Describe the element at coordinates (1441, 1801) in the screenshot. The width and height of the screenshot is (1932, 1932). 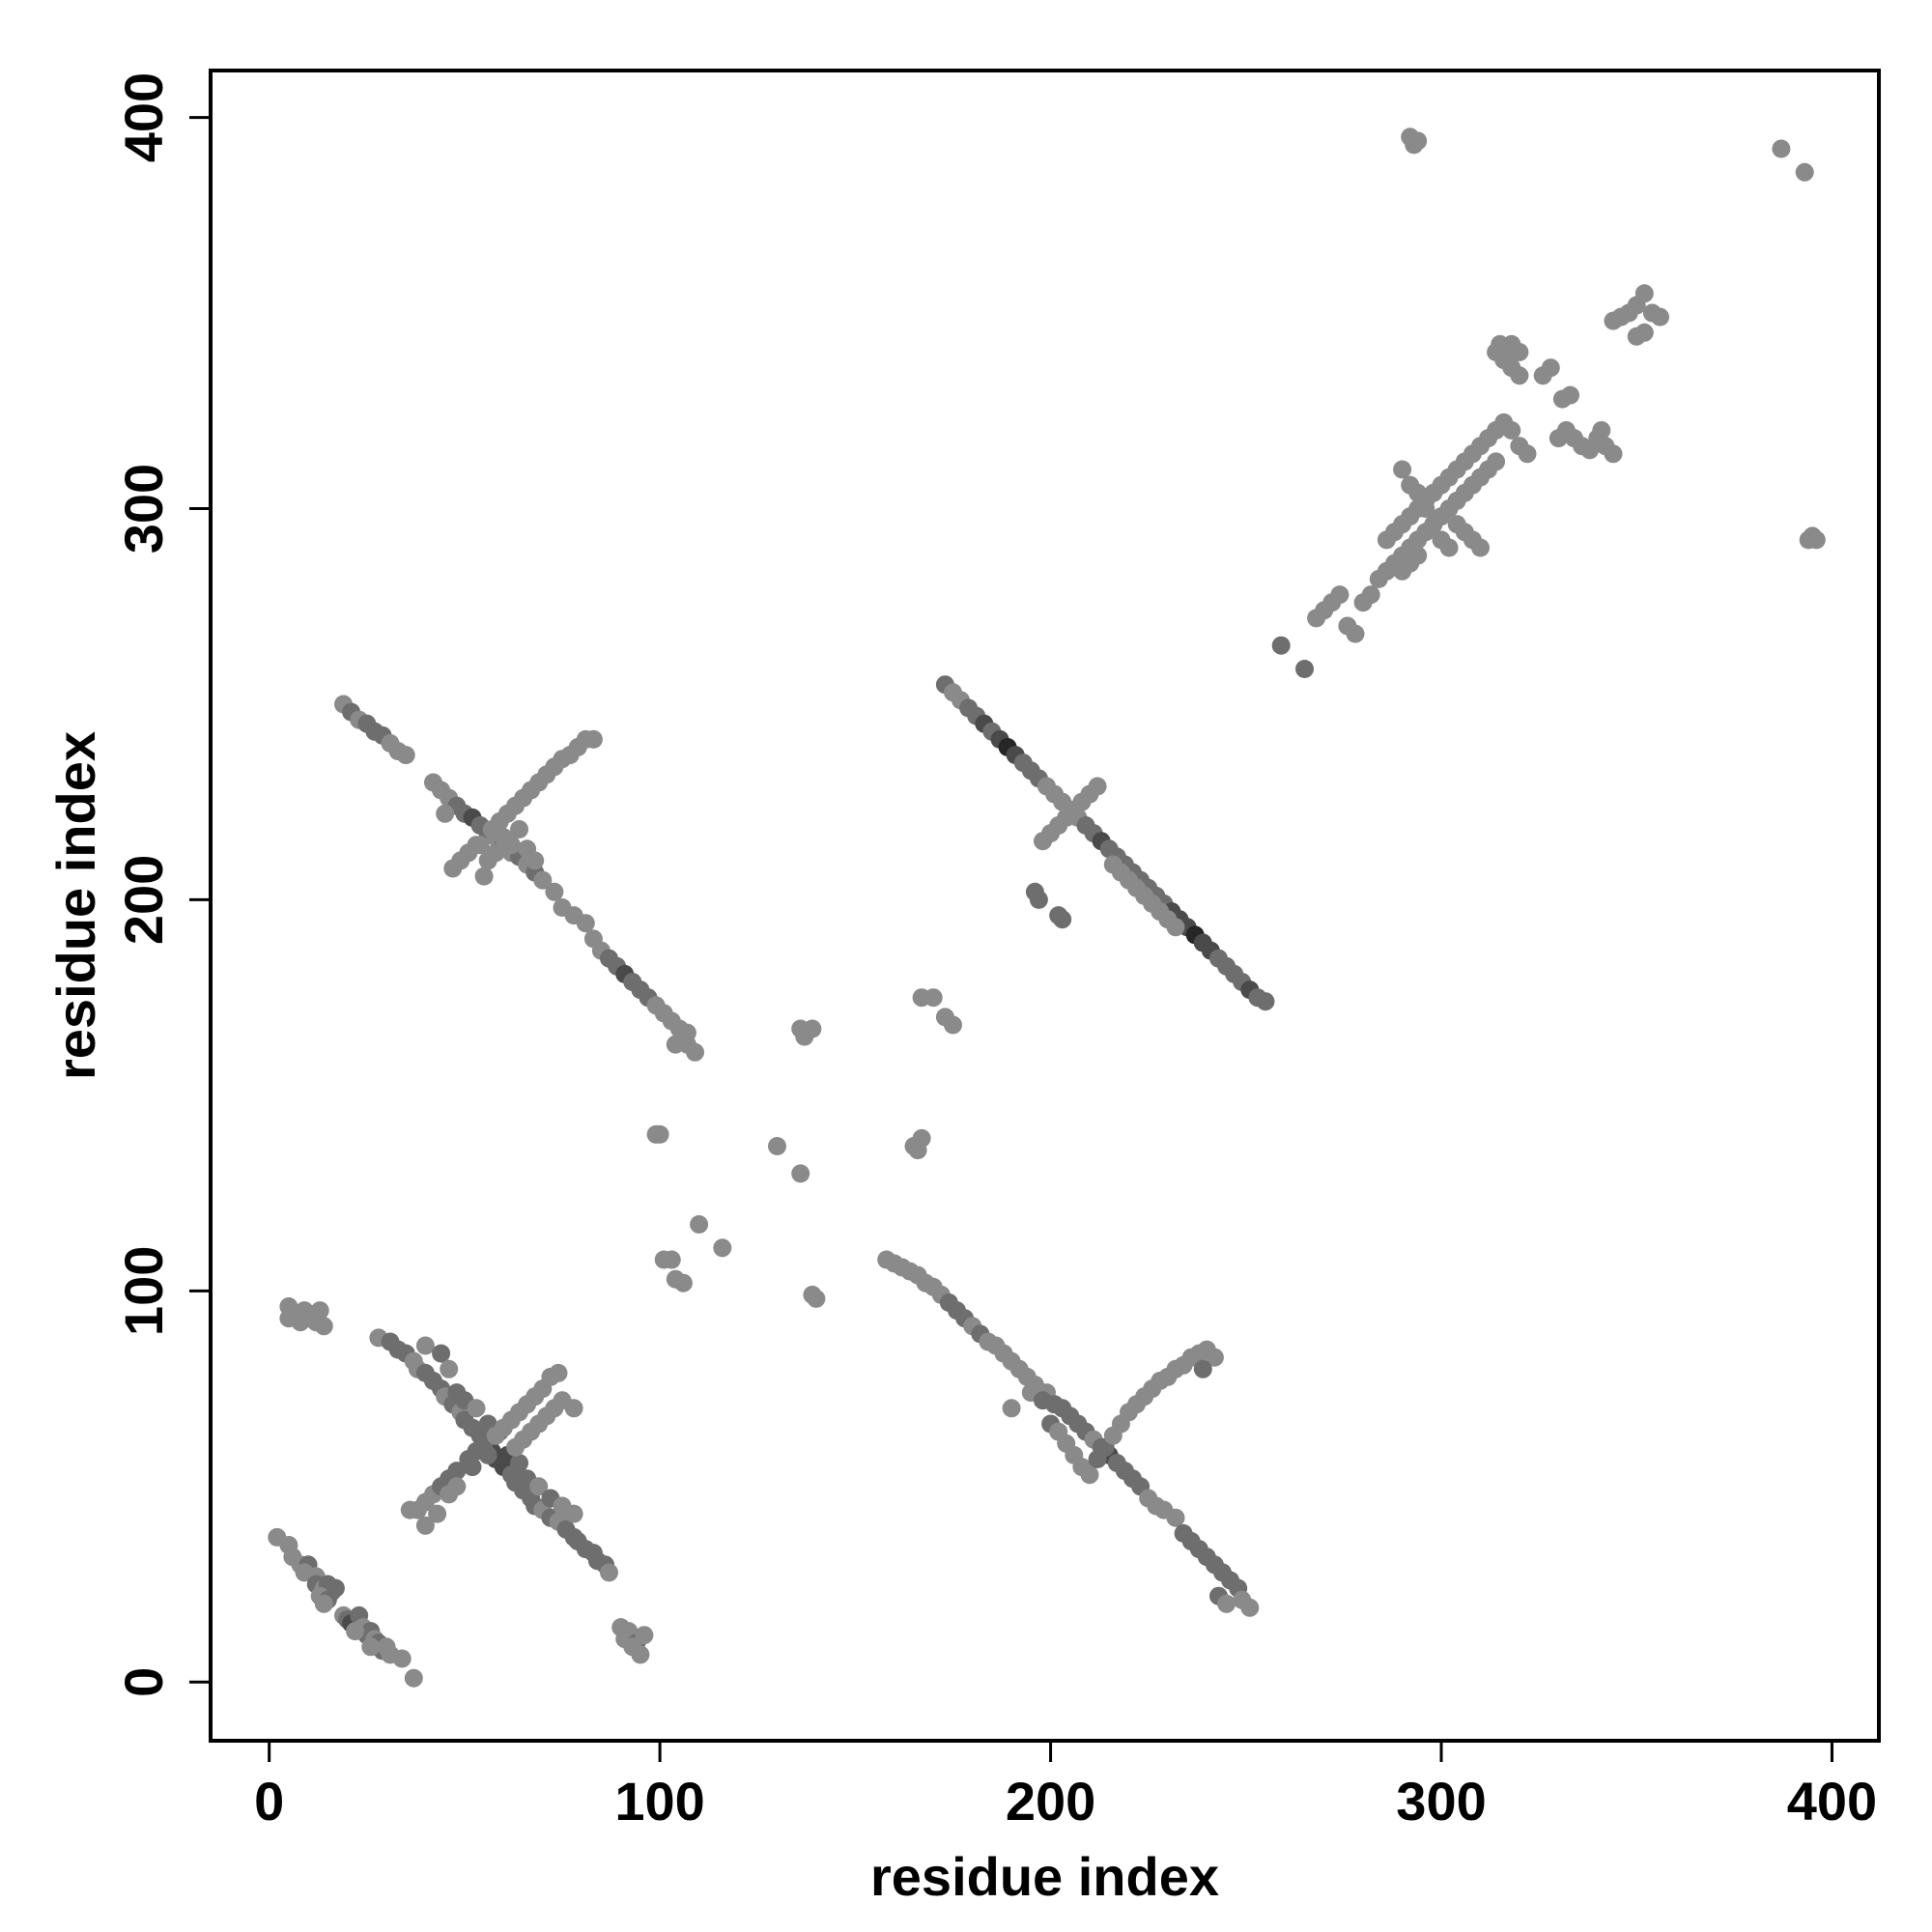
I see `x-tick-label: 300` at that location.